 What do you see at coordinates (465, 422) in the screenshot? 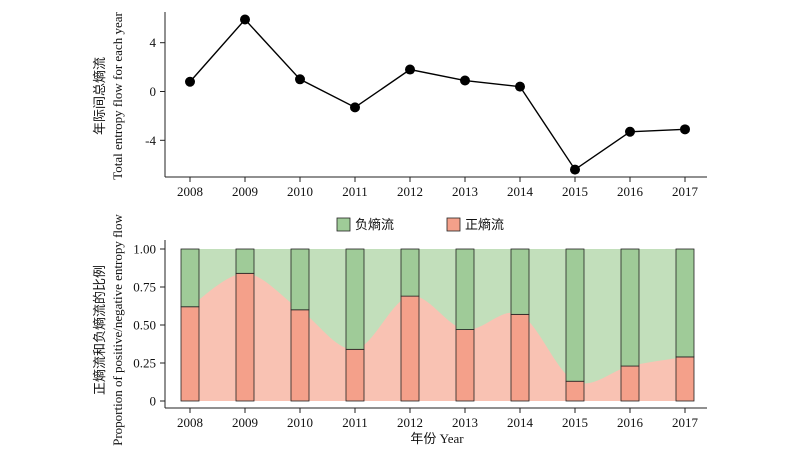
I see `bottom-x-tick-label: 2013` at bounding box center [465, 422].